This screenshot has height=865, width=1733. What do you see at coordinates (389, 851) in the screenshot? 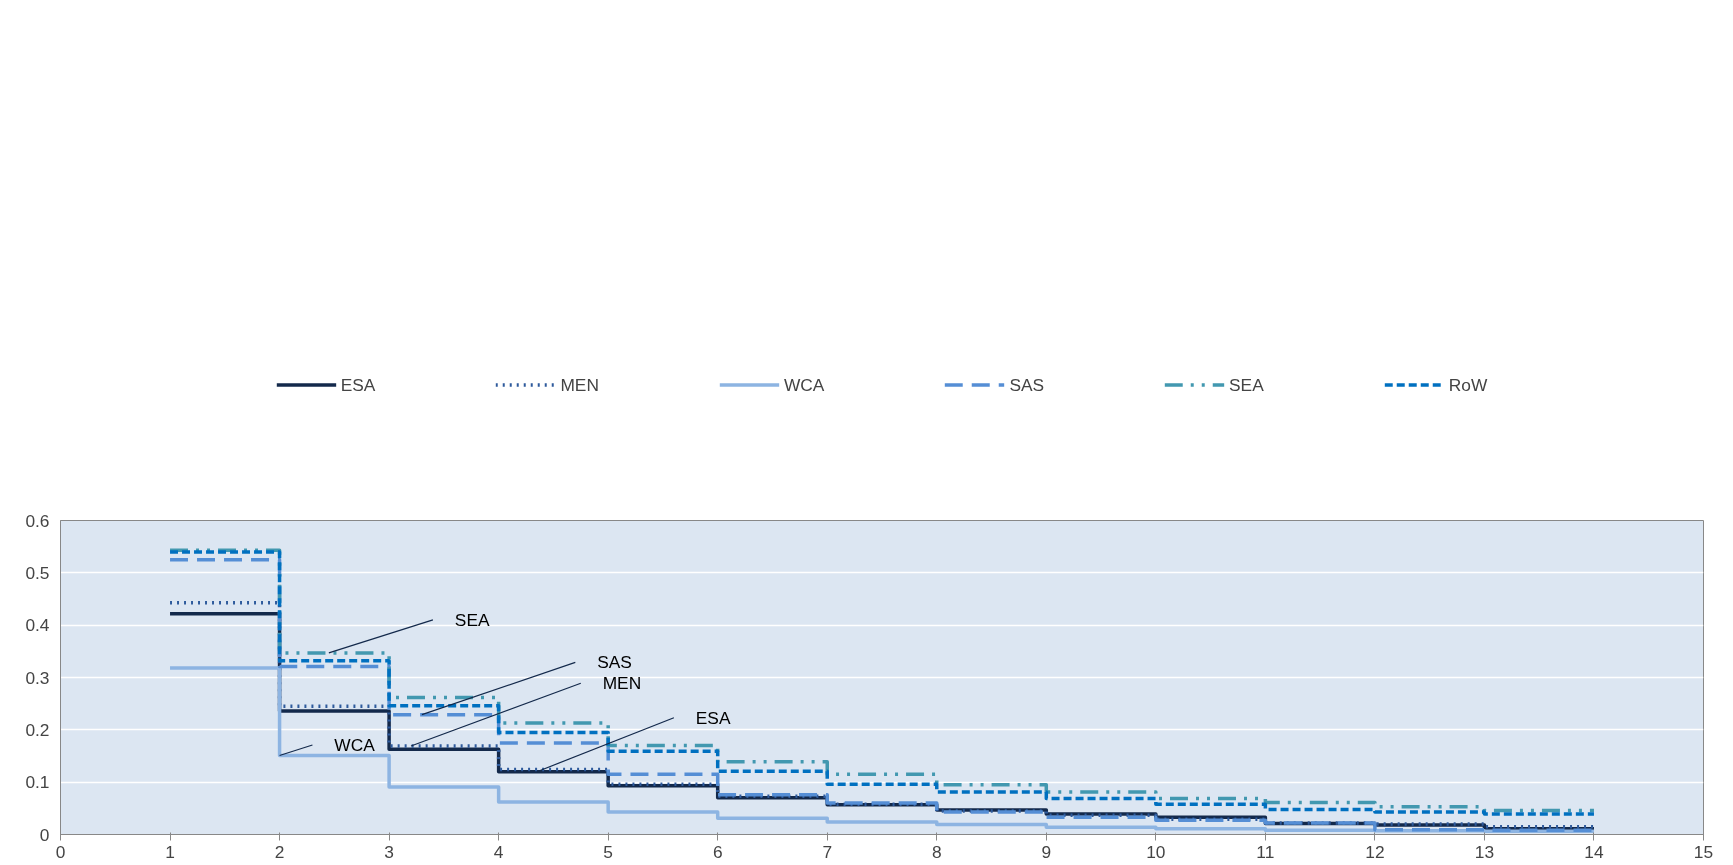
I see `x-tick-label: 3` at bounding box center [389, 851].